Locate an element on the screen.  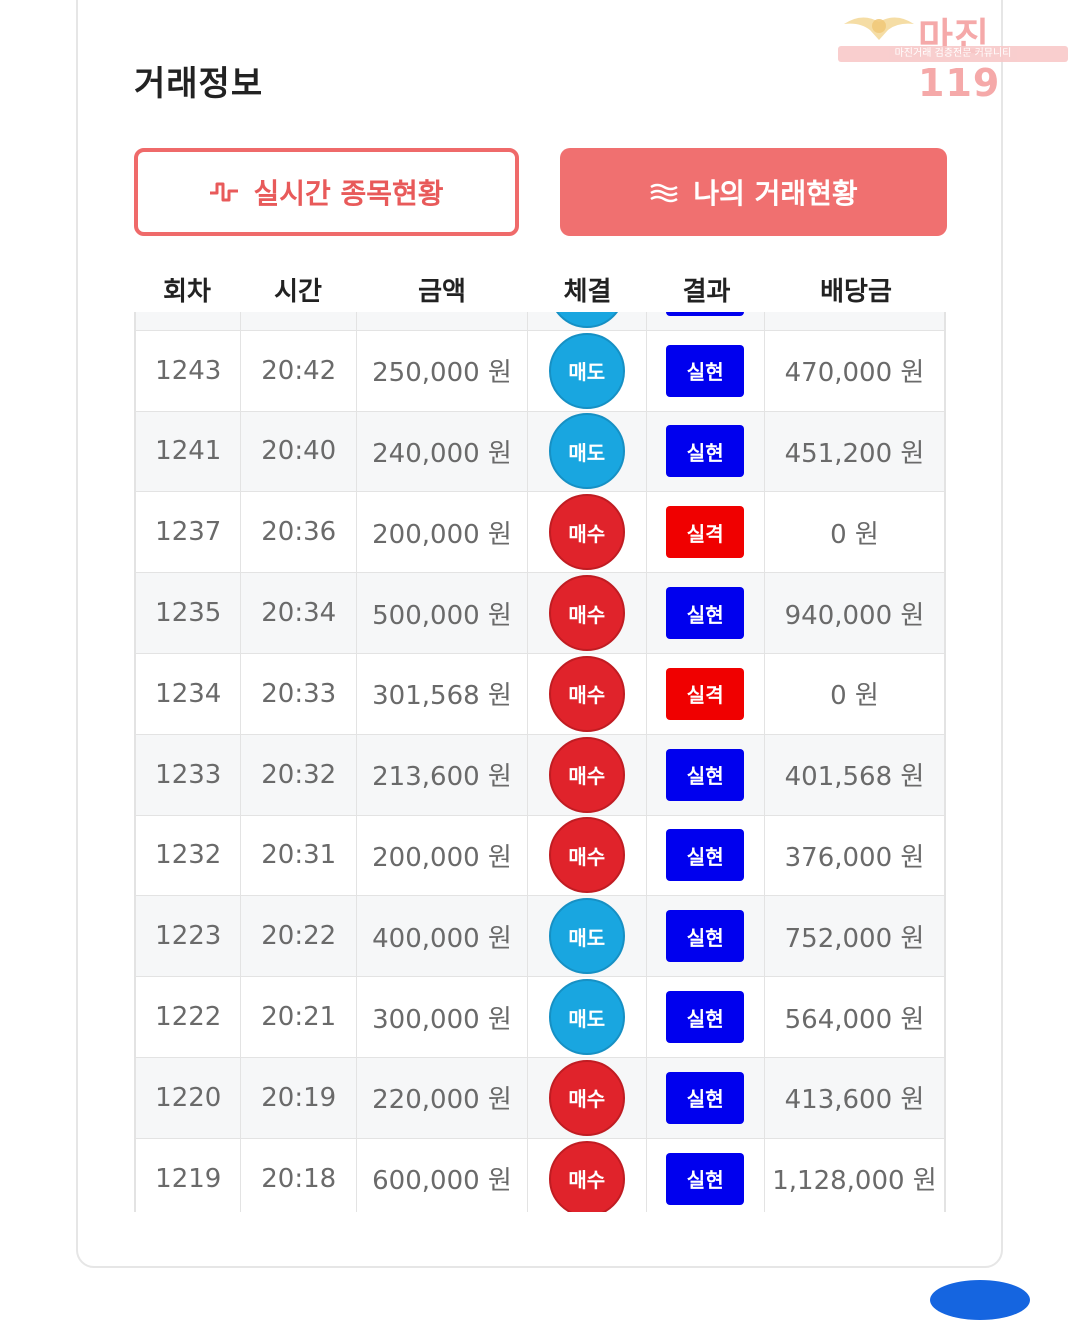
amount-cell: 400,000 원 is located at coordinates (443, 936).